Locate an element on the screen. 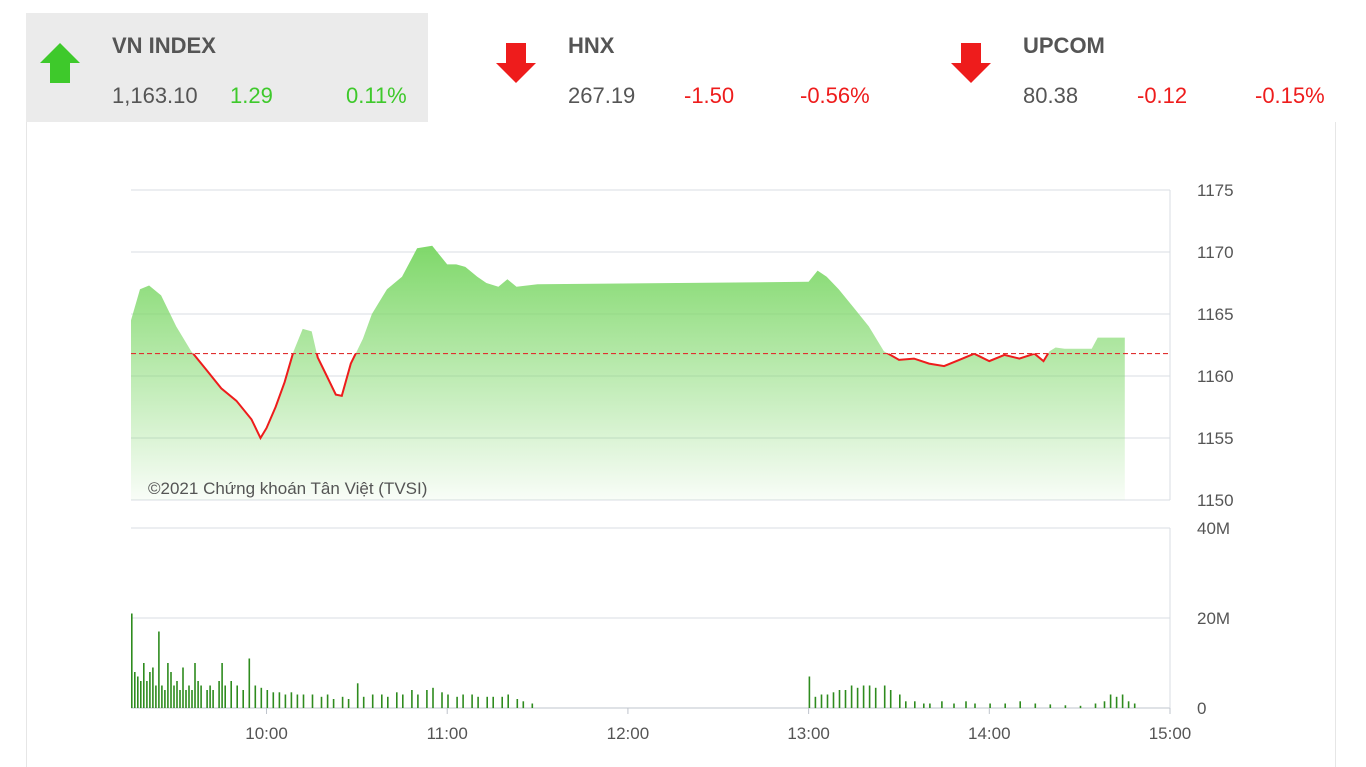 This screenshot has height=767, width=1366. price-line-below-reference is located at coordinates (620, 397).